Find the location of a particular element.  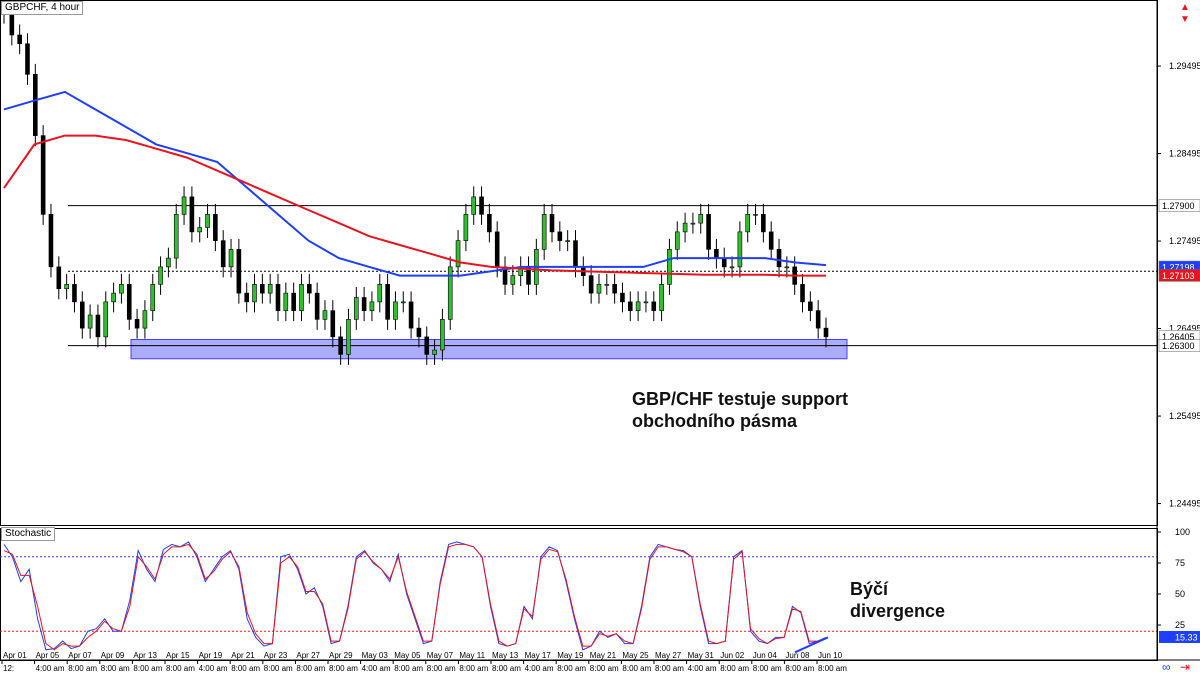

time-label: Jun 10 is located at coordinates (830, 655).